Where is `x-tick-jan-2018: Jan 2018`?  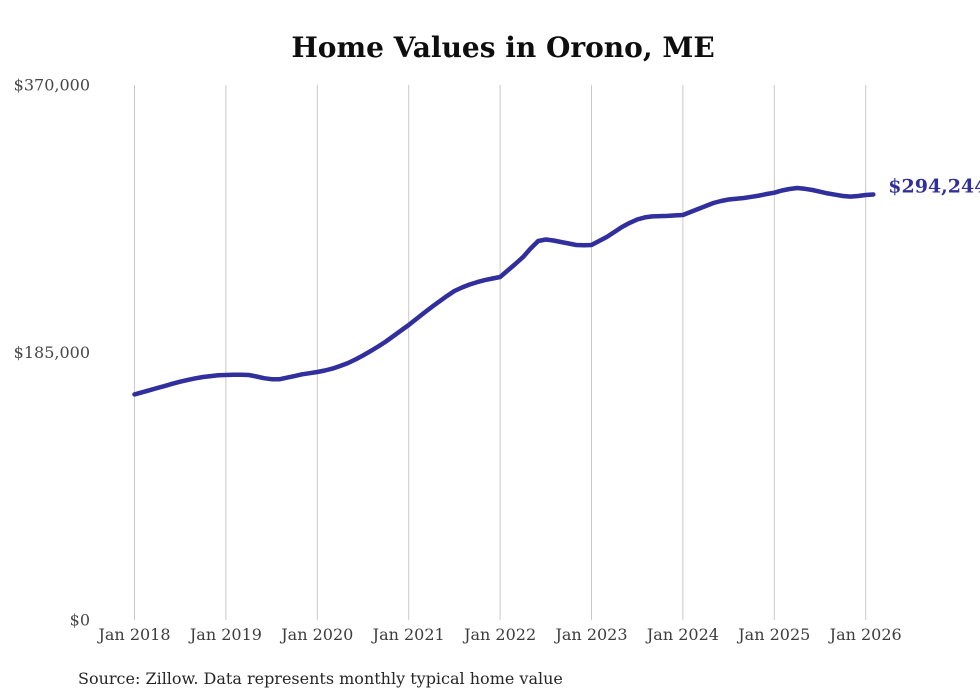
x-tick-jan-2018: Jan 2018 is located at coordinates (133, 634).